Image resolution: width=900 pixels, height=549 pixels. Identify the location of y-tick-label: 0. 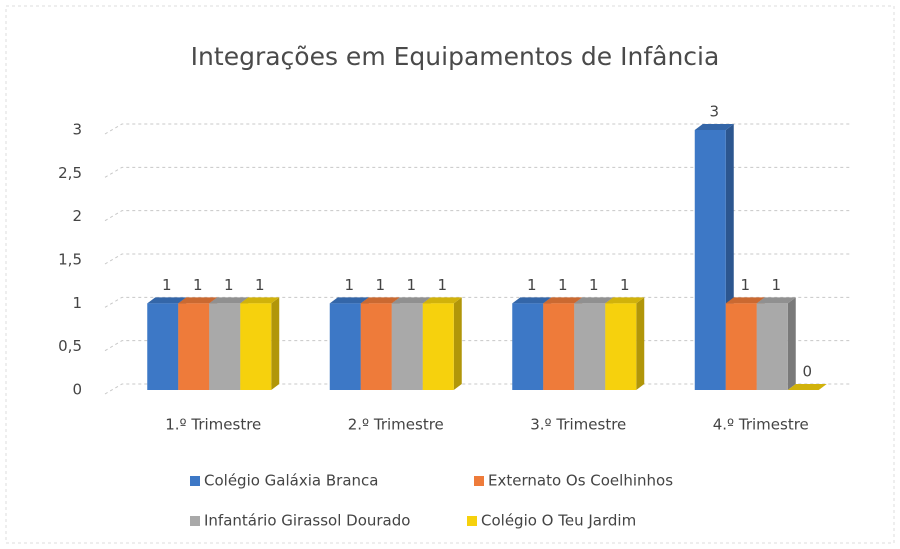
(77, 390).